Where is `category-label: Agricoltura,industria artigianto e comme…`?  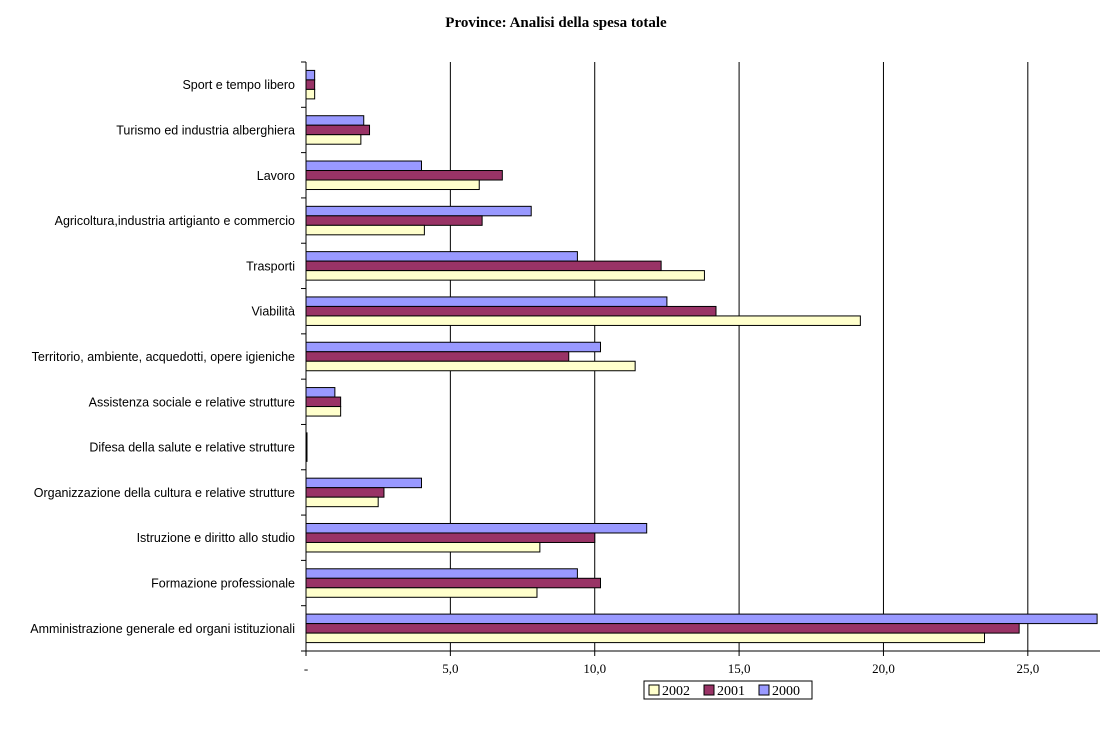 category-label: Agricoltura,industria artigianto e comme… is located at coordinates (175, 221).